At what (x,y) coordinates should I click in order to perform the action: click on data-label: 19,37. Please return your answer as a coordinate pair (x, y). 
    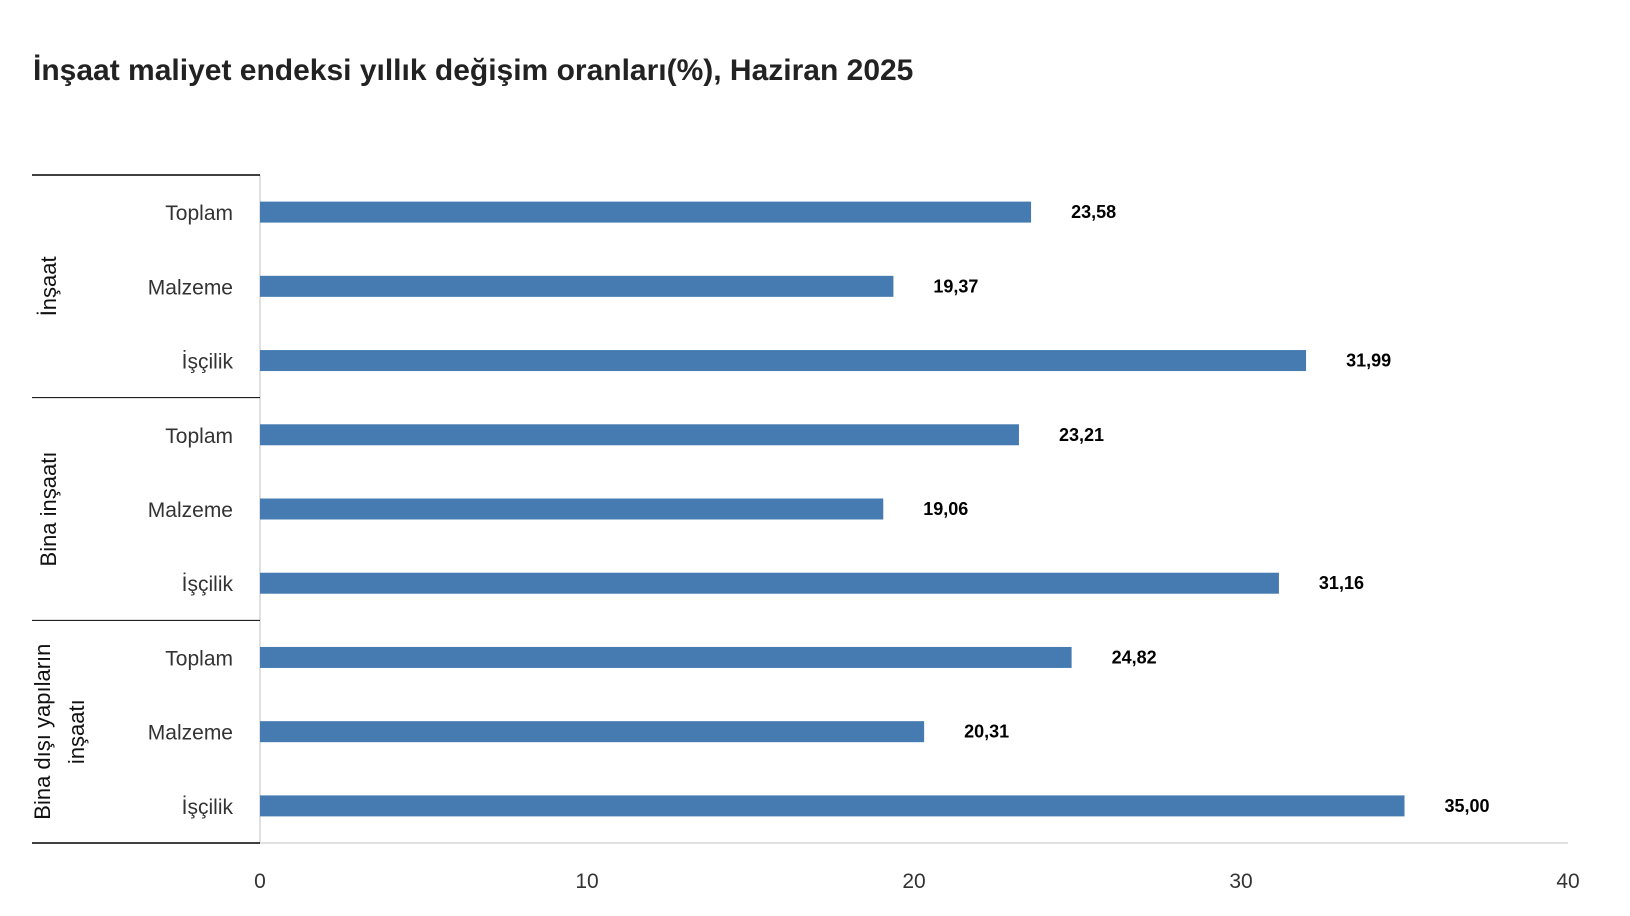
    Looking at the image, I should click on (955, 286).